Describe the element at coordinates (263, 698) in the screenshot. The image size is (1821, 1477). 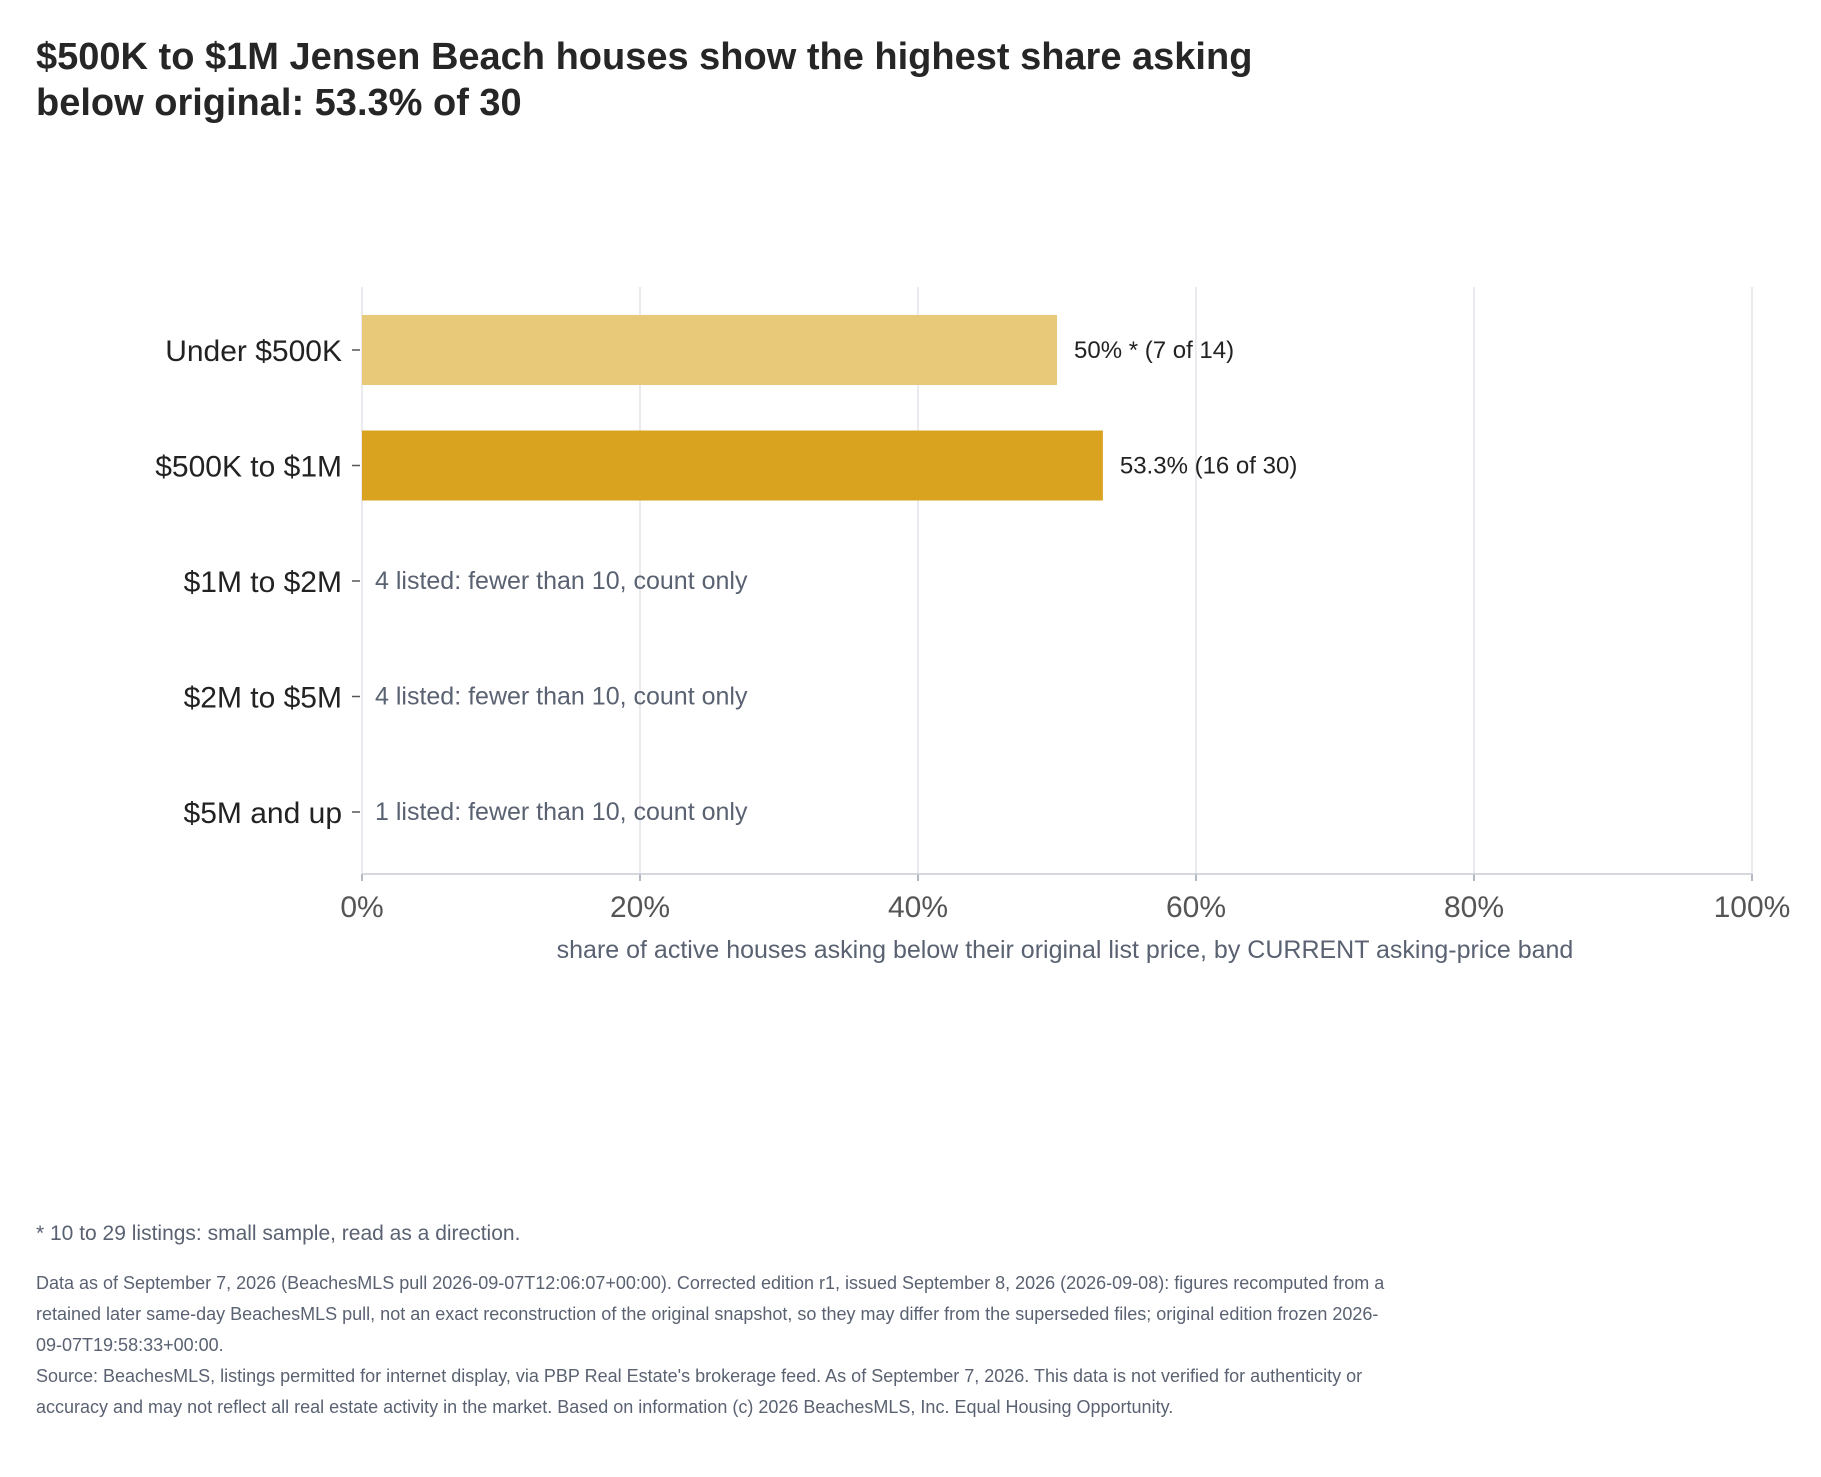
I see `y-tick-label: $2M to $5M` at that location.